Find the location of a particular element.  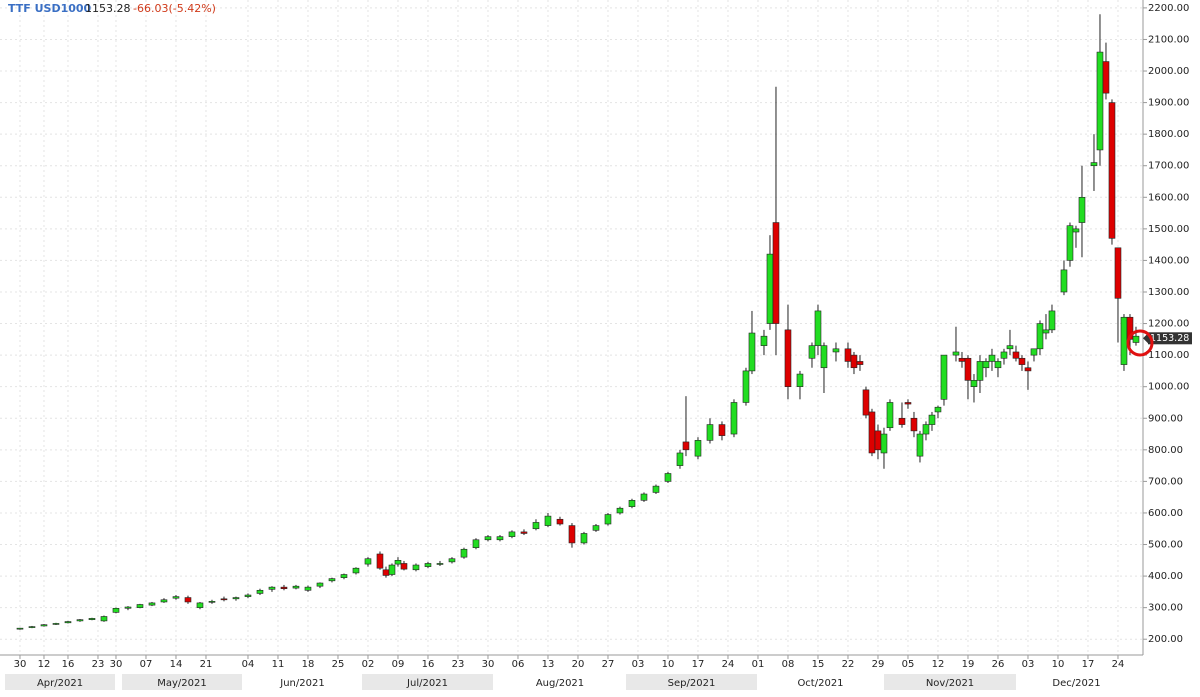

x-tick-label: 11 is located at coordinates (278, 664).